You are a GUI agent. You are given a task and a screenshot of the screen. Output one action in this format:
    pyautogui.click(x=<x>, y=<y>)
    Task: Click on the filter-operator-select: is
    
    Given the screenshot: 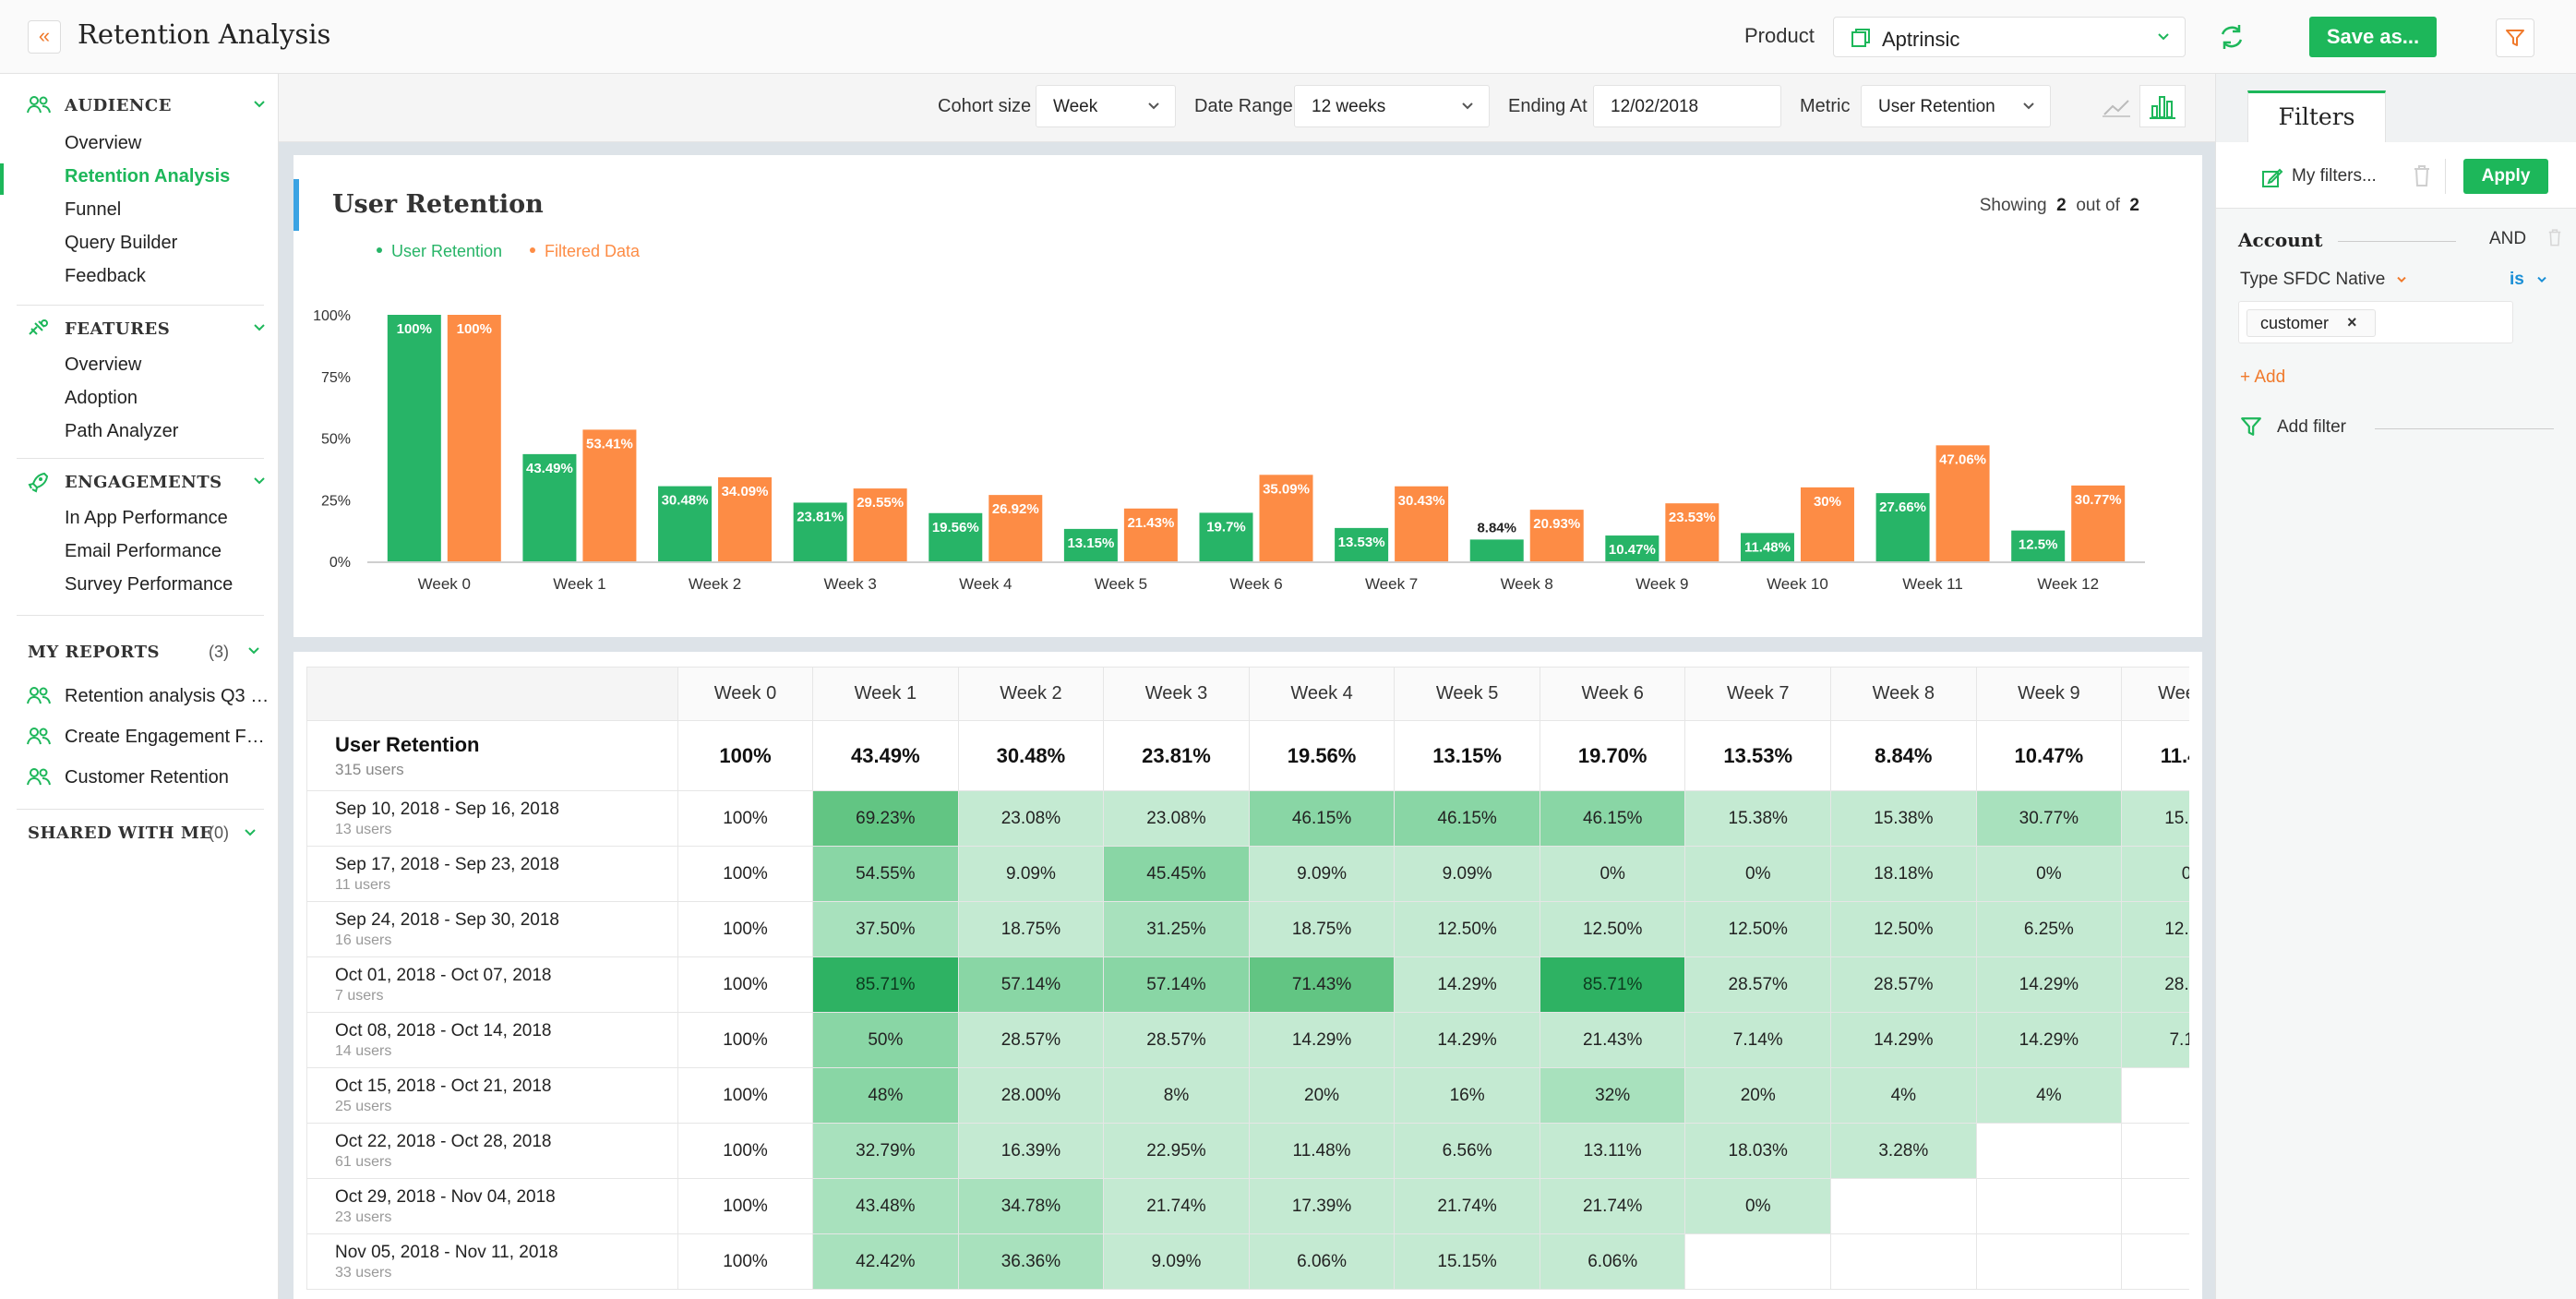 What is the action you would take?
    pyautogui.click(x=2529, y=280)
    